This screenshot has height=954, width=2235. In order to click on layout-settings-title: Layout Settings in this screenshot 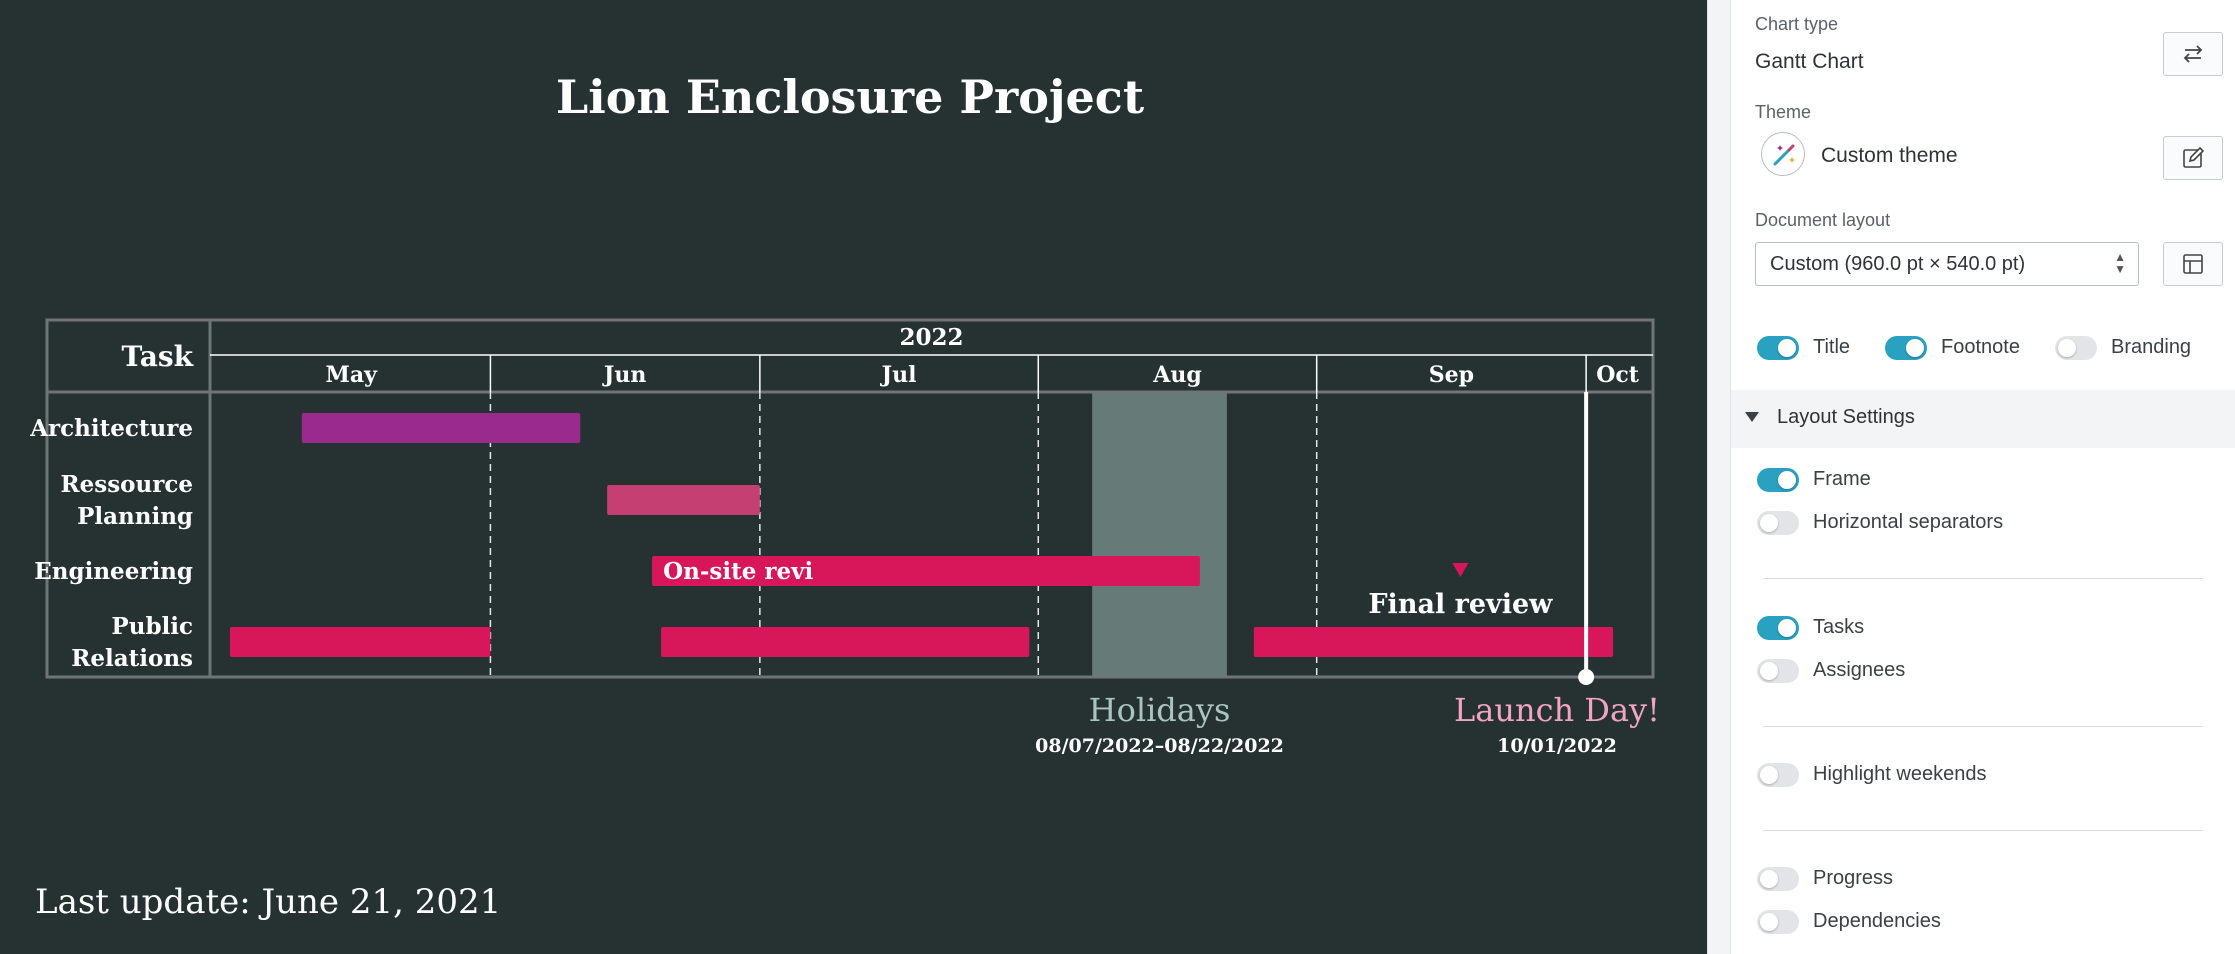, I will do `click(1846, 417)`.